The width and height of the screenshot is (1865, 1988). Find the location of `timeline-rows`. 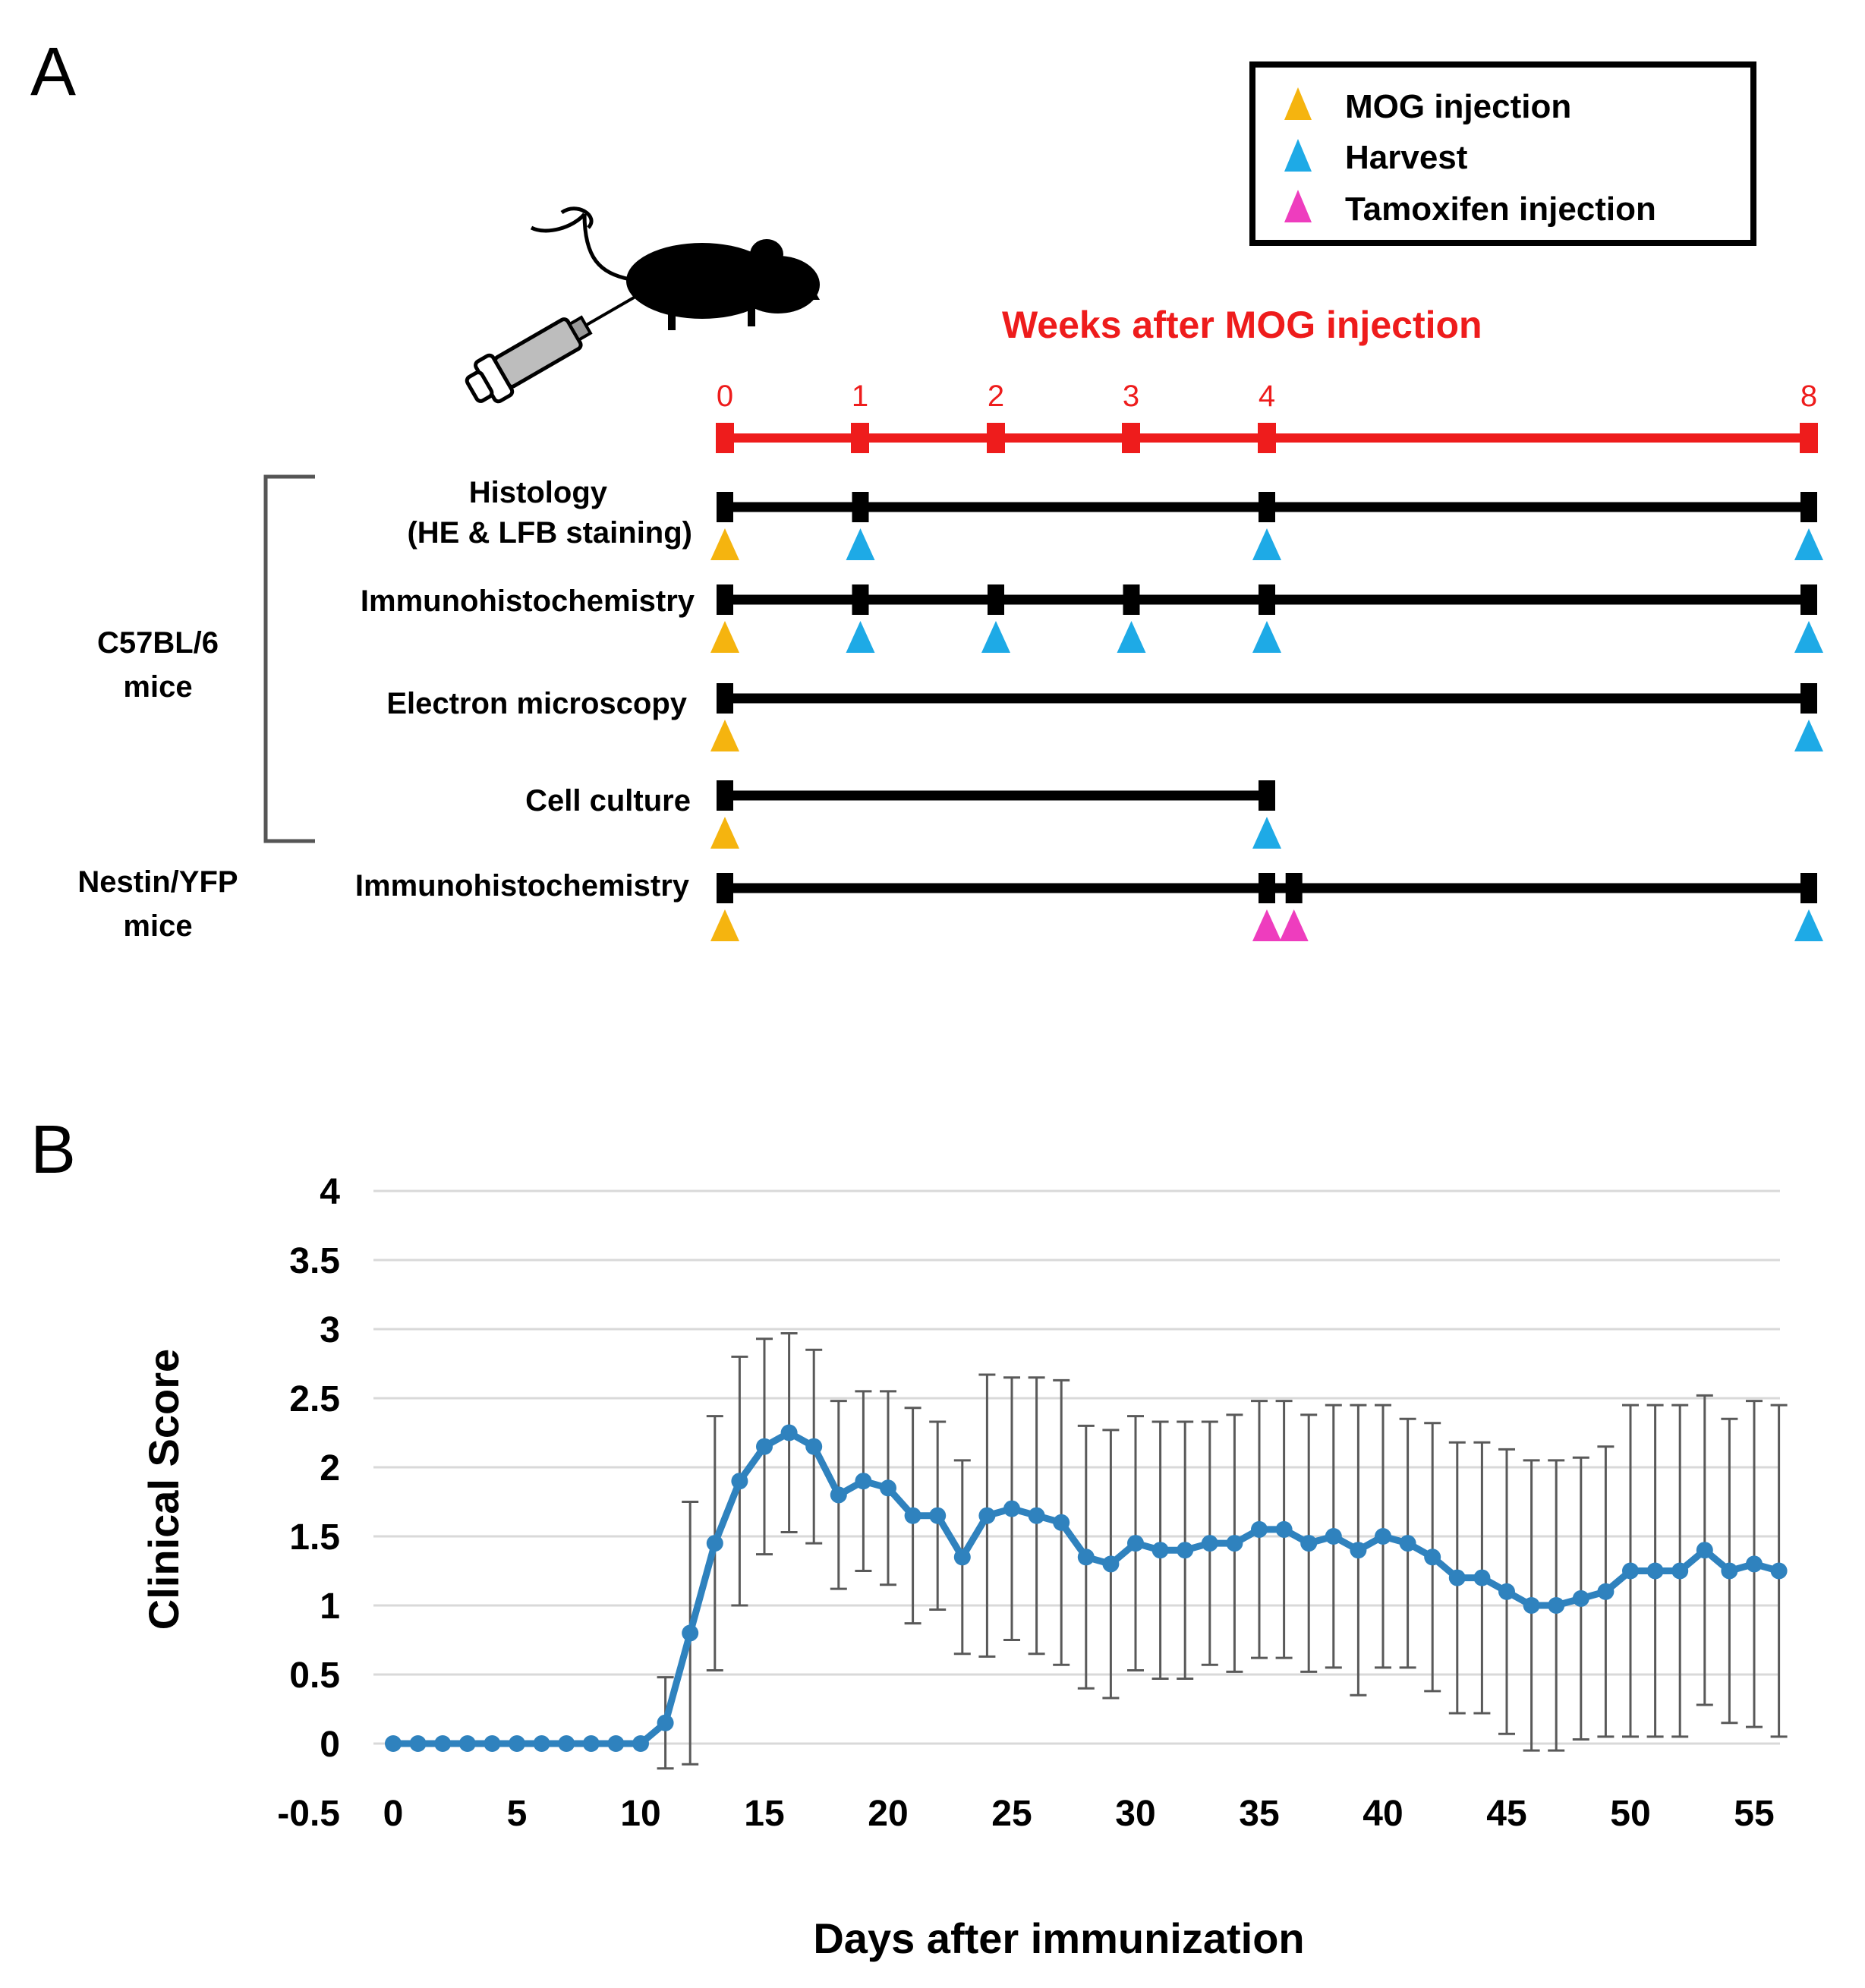

timeline-rows is located at coordinates (1266, 716).